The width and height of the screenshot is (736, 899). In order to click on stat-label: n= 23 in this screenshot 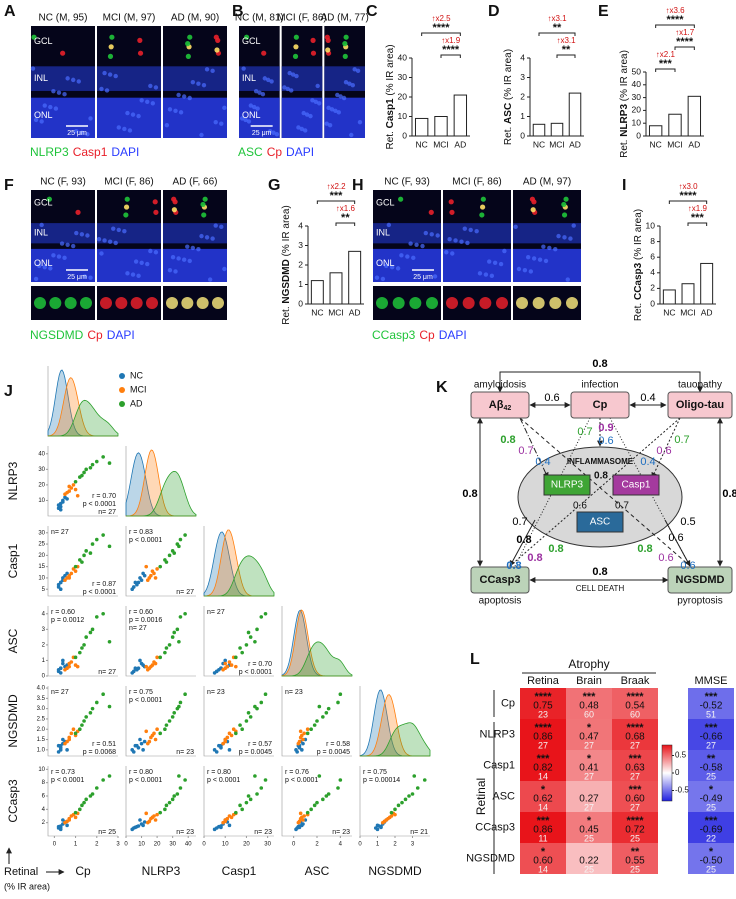, I will do `click(185, 752)`.